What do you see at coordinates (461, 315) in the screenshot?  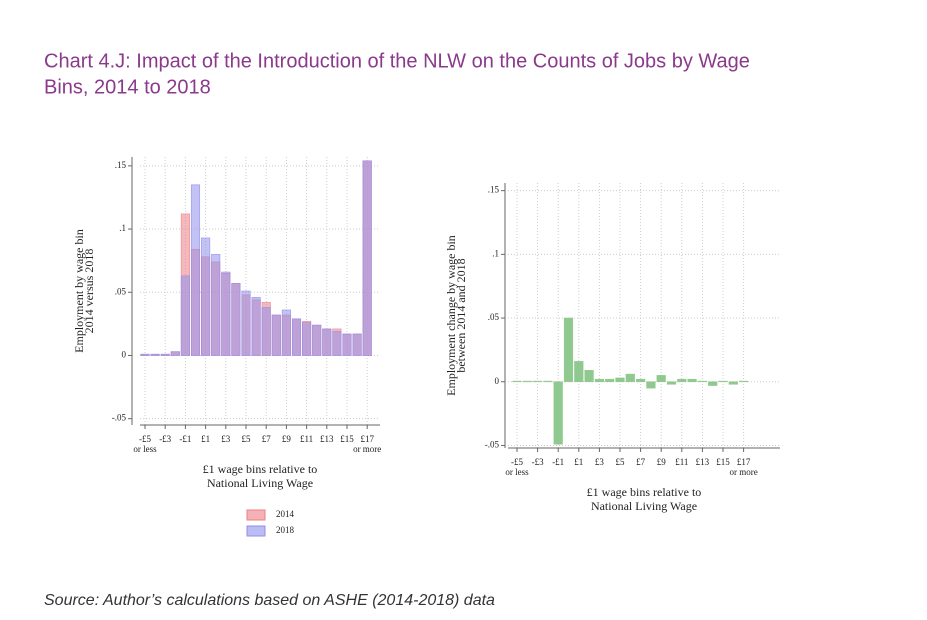 I see `y-axis-label: between 2014 and 2018` at bounding box center [461, 315].